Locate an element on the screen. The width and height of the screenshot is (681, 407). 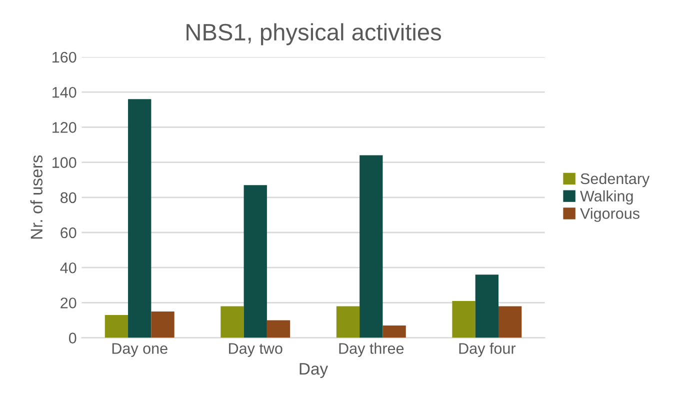
y-tick-label: 120 is located at coordinates (64, 127).